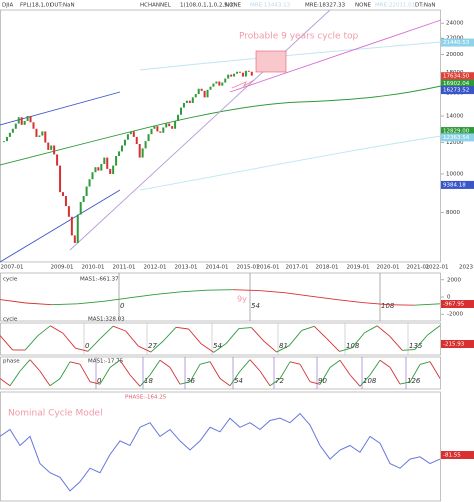 The height and width of the screenshot is (502, 474). What do you see at coordinates (99, 280) in the screenshot?
I see `panel-mas: MAS1:-661.37` at bounding box center [99, 280].